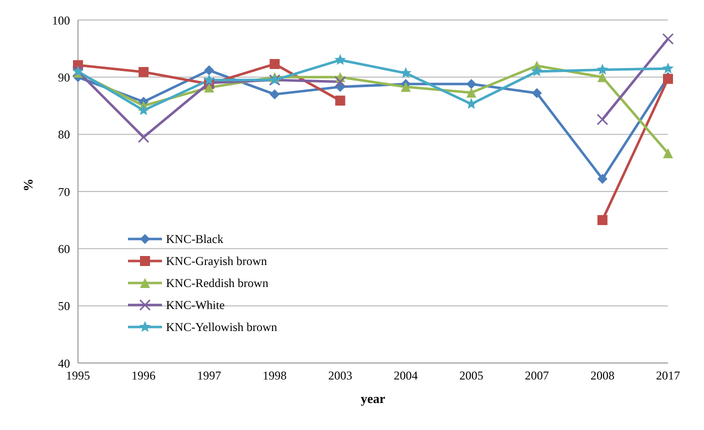 The height and width of the screenshot is (430, 704). Describe the element at coordinates (536, 375) in the screenshot. I see `x-tick-label: 2007` at that location.